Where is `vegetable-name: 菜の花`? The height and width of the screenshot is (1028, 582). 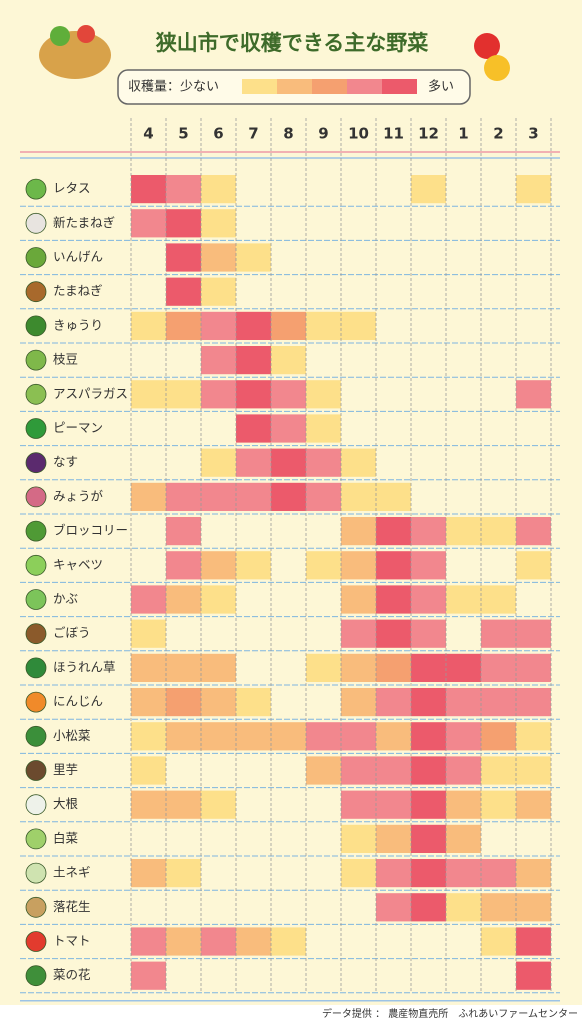
vegetable-name: 菜の花 is located at coordinates (72, 974).